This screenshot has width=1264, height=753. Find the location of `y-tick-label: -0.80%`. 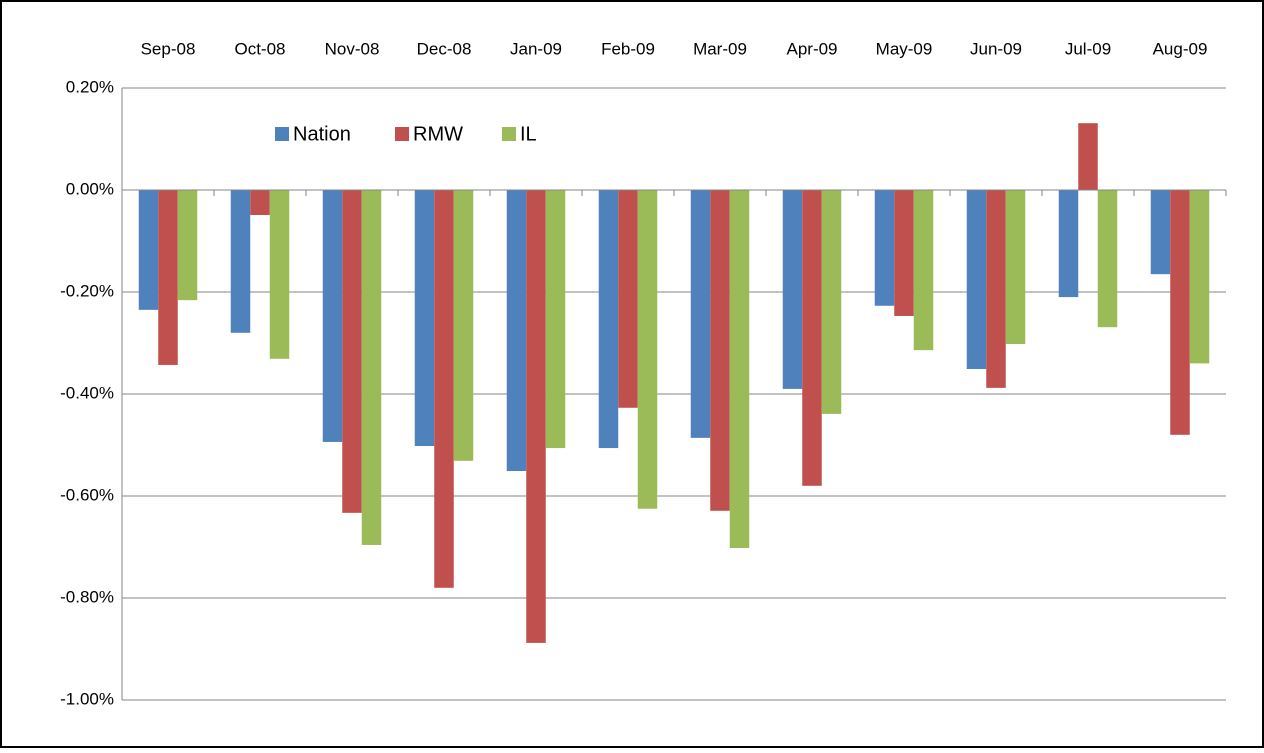

y-tick-label: -0.80% is located at coordinates (87, 596).